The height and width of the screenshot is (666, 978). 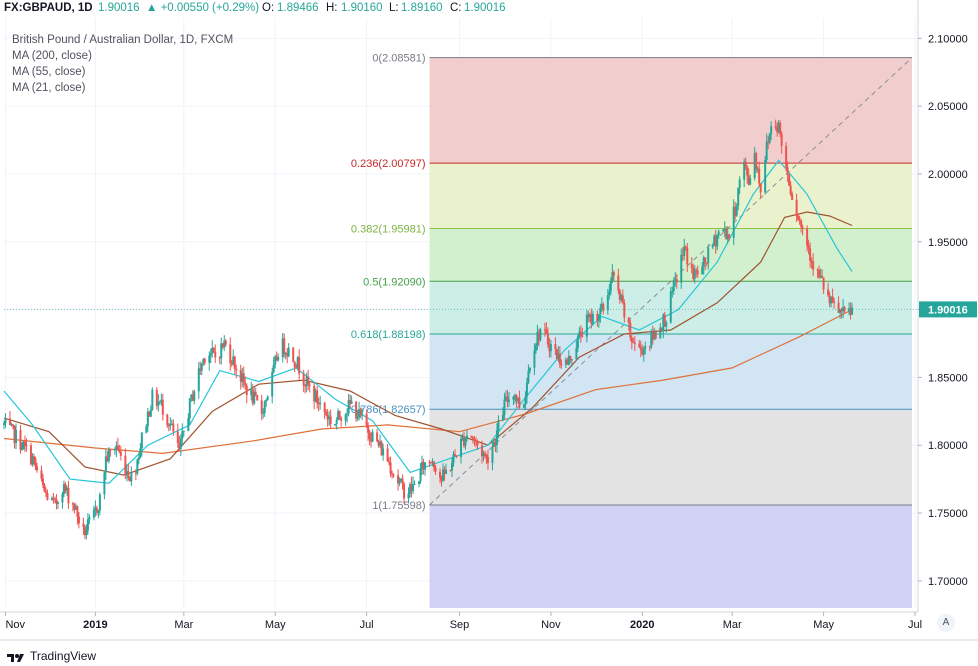 What do you see at coordinates (394, 8) in the screenshot?
I see `low-label: L:` at bounding box center [394, 8].